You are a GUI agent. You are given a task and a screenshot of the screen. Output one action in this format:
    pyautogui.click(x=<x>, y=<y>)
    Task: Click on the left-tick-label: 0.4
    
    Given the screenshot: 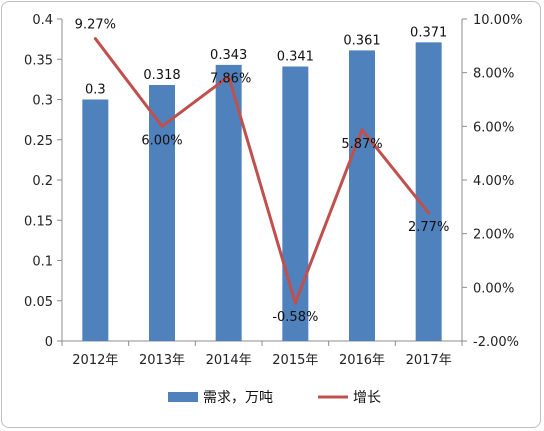 What is the action you would take?
    pyautogui.click(x=42, y=20)
    